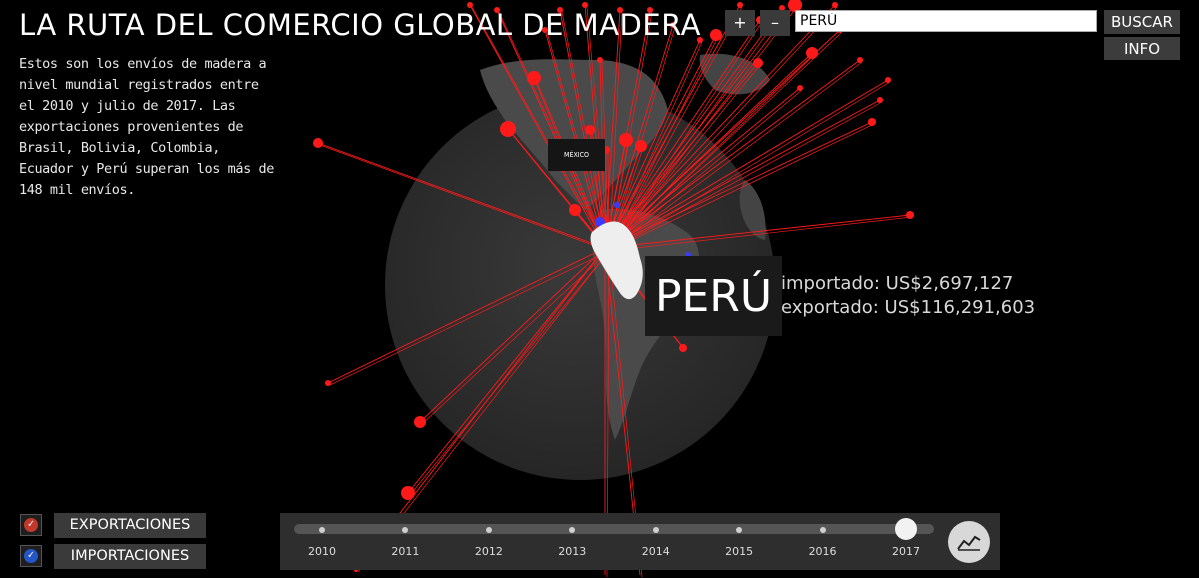 This screenshot has width=1199, height=578. Describe the element at coordinates (614, 529) in the screenshot. I see `timeline-track` at that location.